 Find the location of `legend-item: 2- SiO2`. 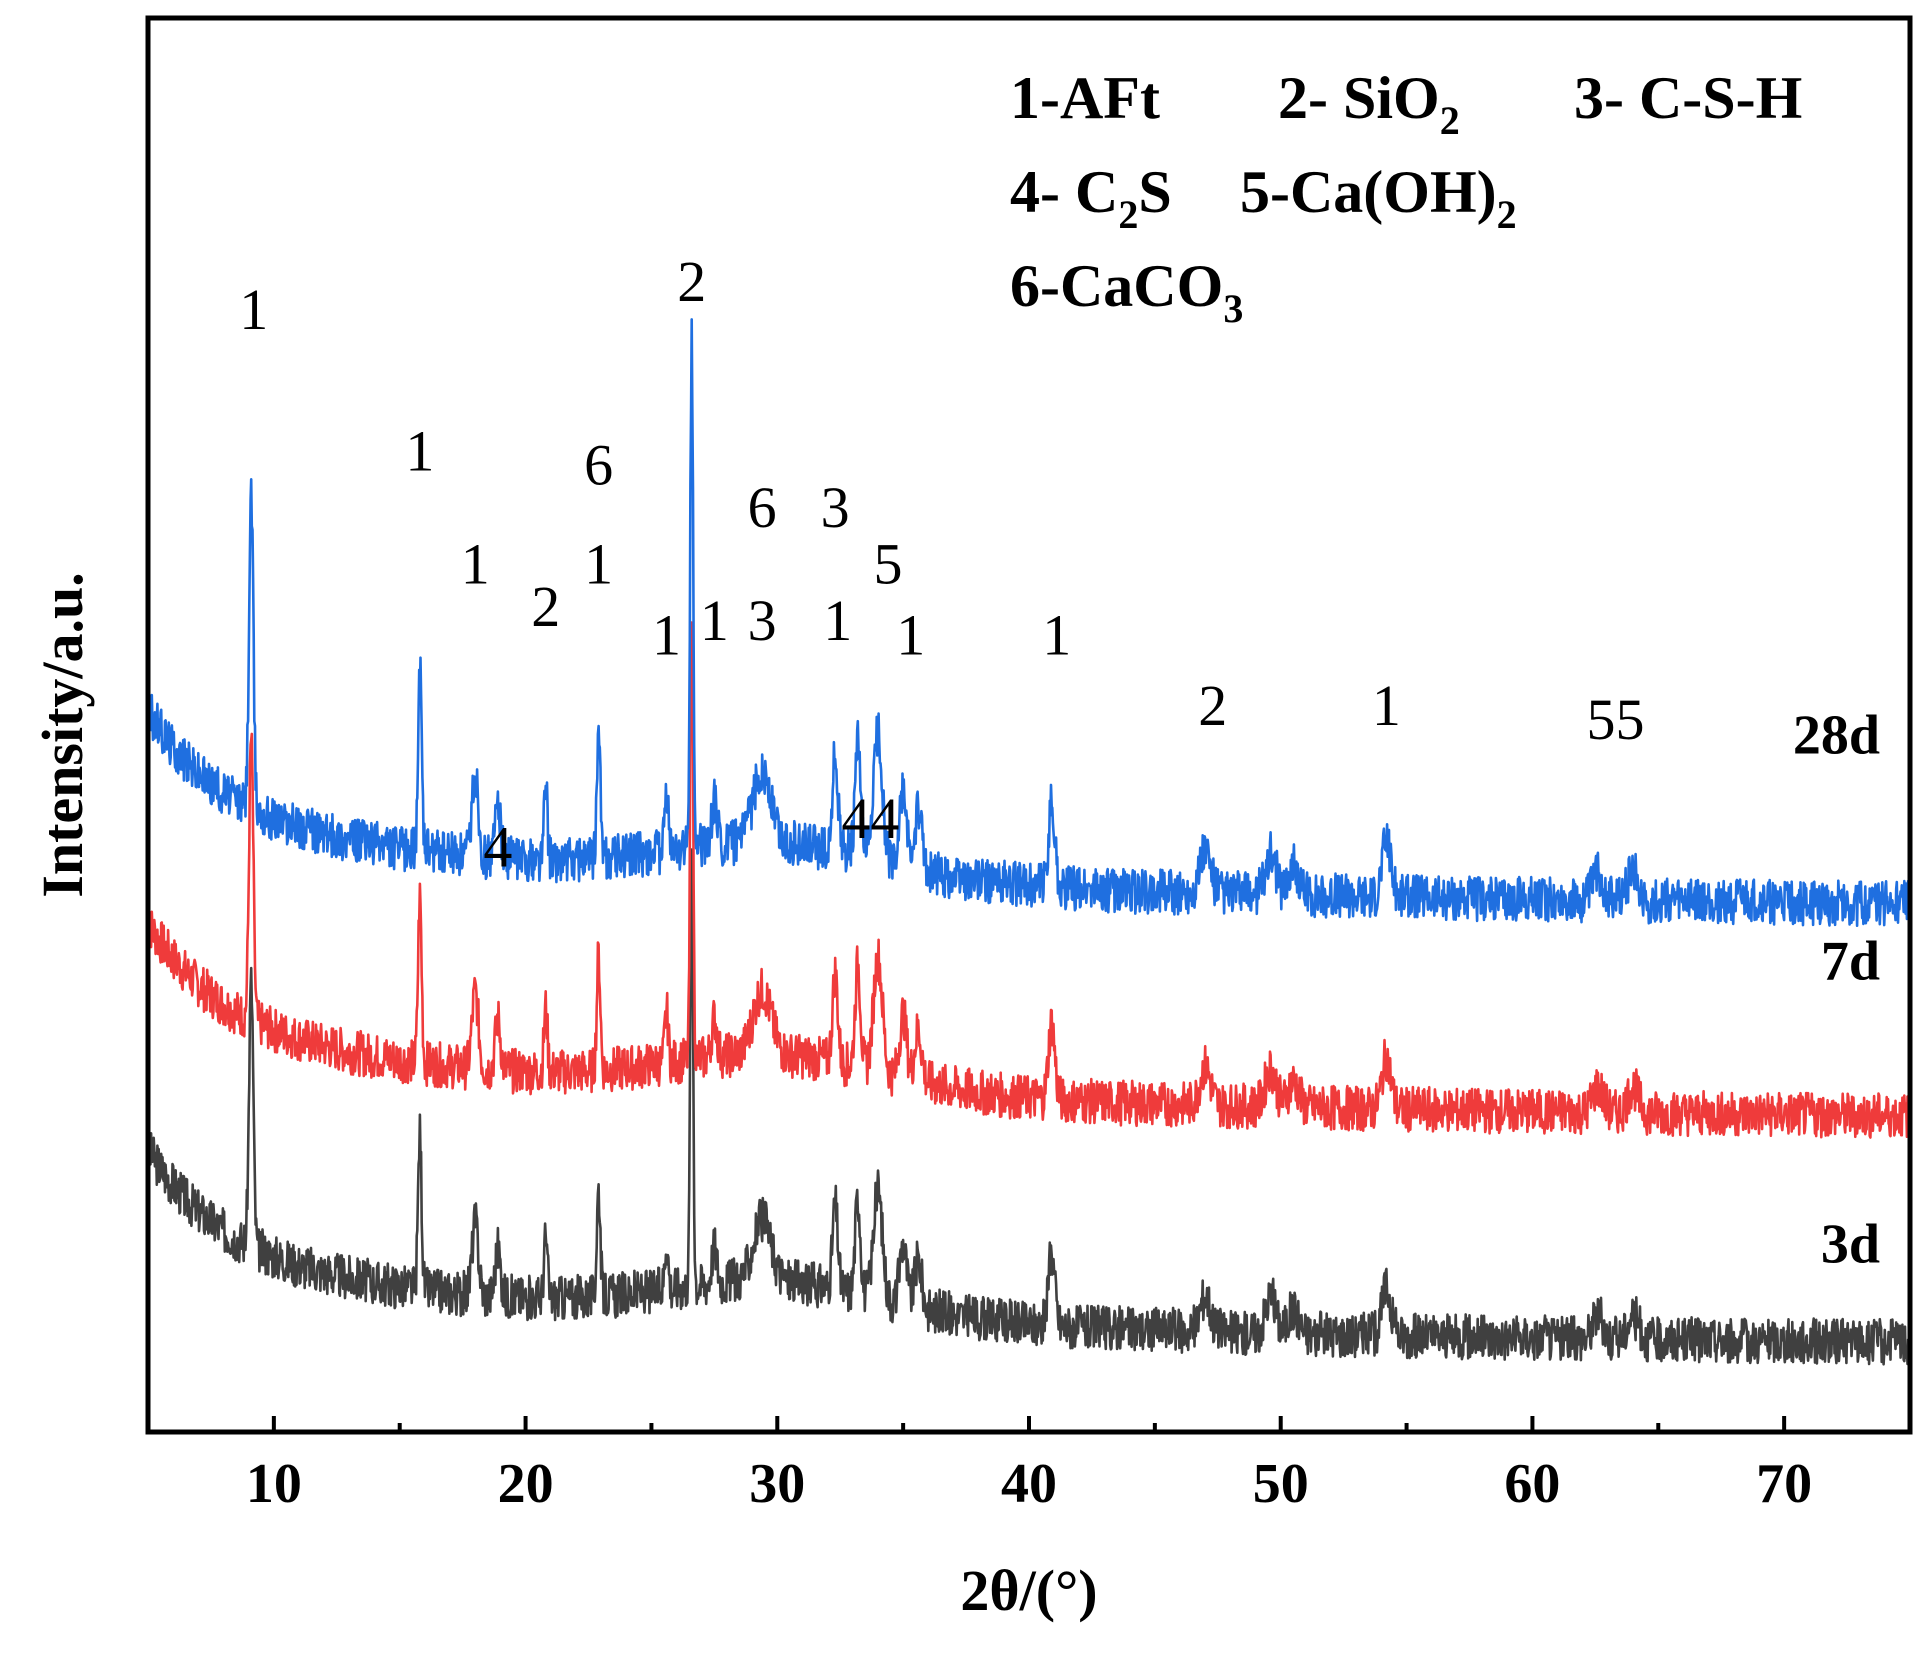

legend-item: 2- SiO2 is located at coordinates (1369, 104).